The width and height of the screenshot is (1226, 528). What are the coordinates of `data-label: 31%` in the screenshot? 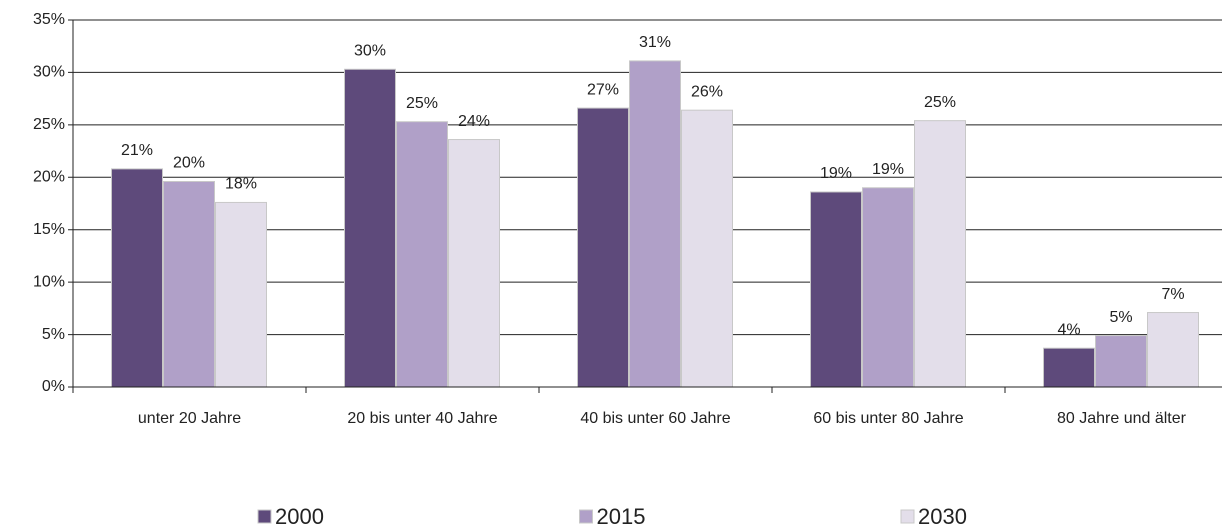 It's located at (655, 42).